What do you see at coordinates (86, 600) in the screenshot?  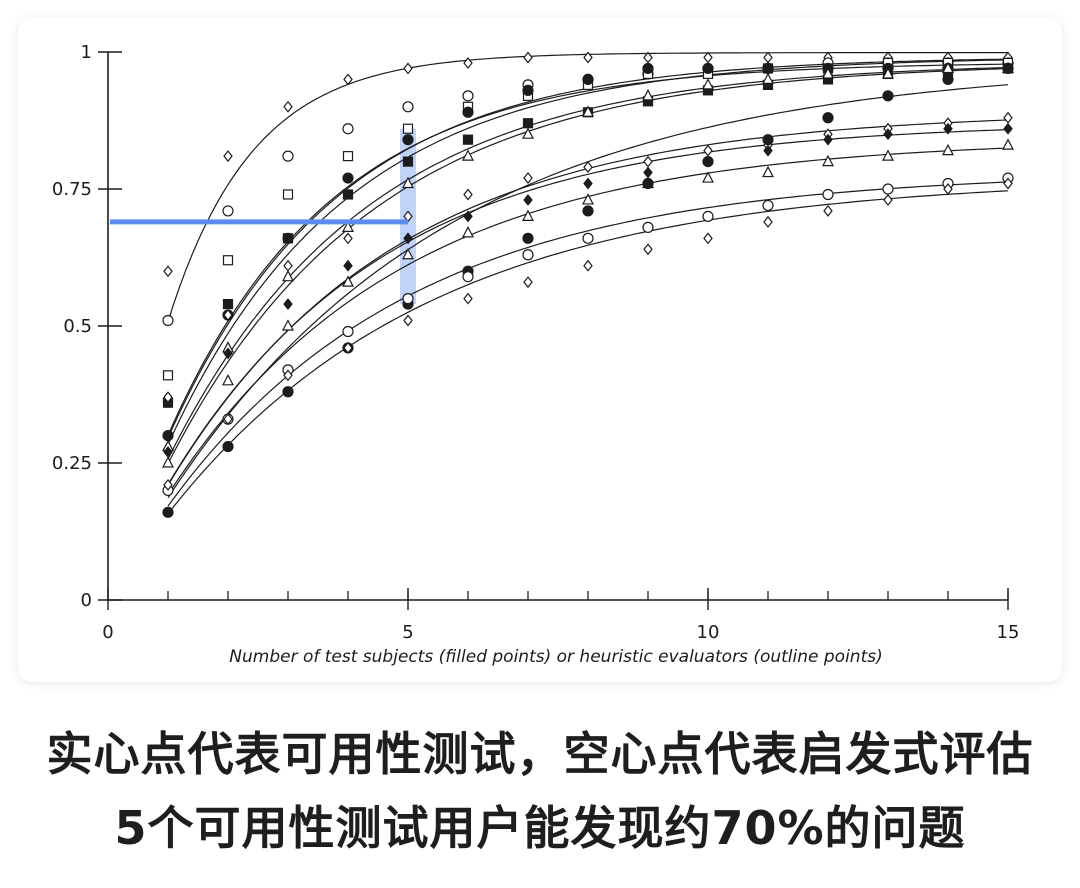 I see `y-tick-label: 0` at bounding box center [86, 600].